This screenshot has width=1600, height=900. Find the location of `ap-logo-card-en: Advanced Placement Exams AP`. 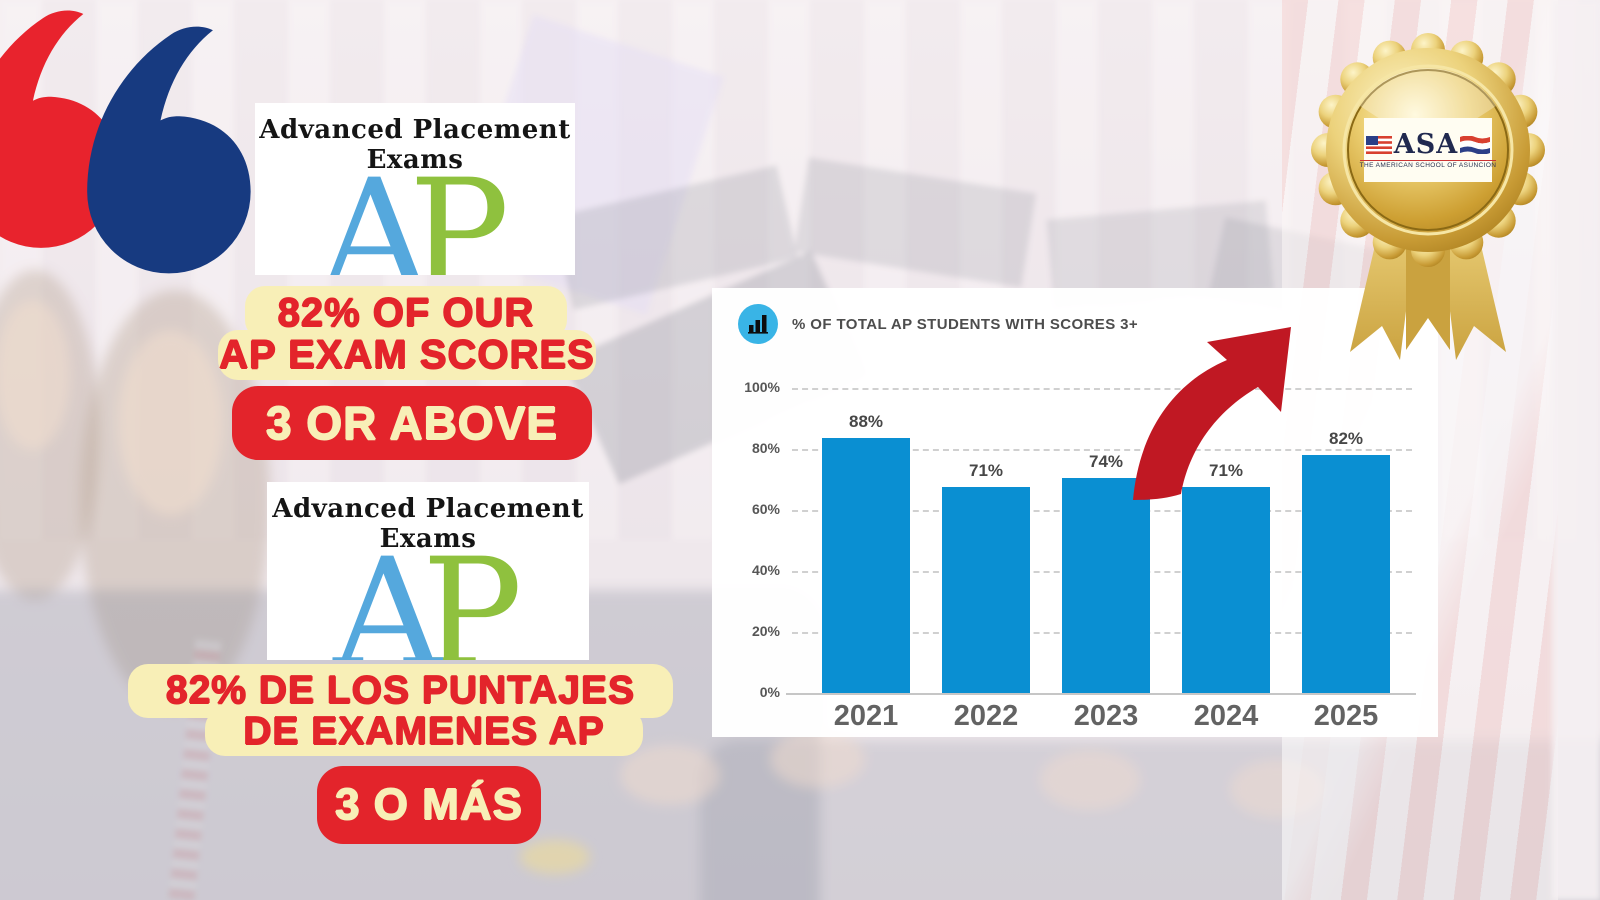

ap-logo-card-en: Advanced Placement Exams AP is located at coordinates (415, 189).